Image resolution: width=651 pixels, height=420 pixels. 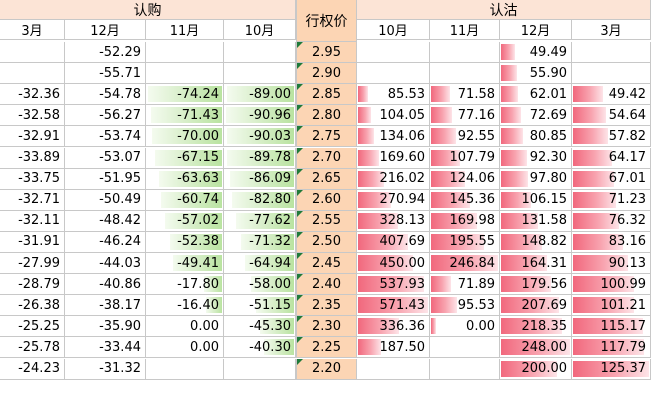 What do you see at coordinates (623, 369) in the screenshot?
I see `put-cell-value: 125.37` at bounding box center [623, 369].